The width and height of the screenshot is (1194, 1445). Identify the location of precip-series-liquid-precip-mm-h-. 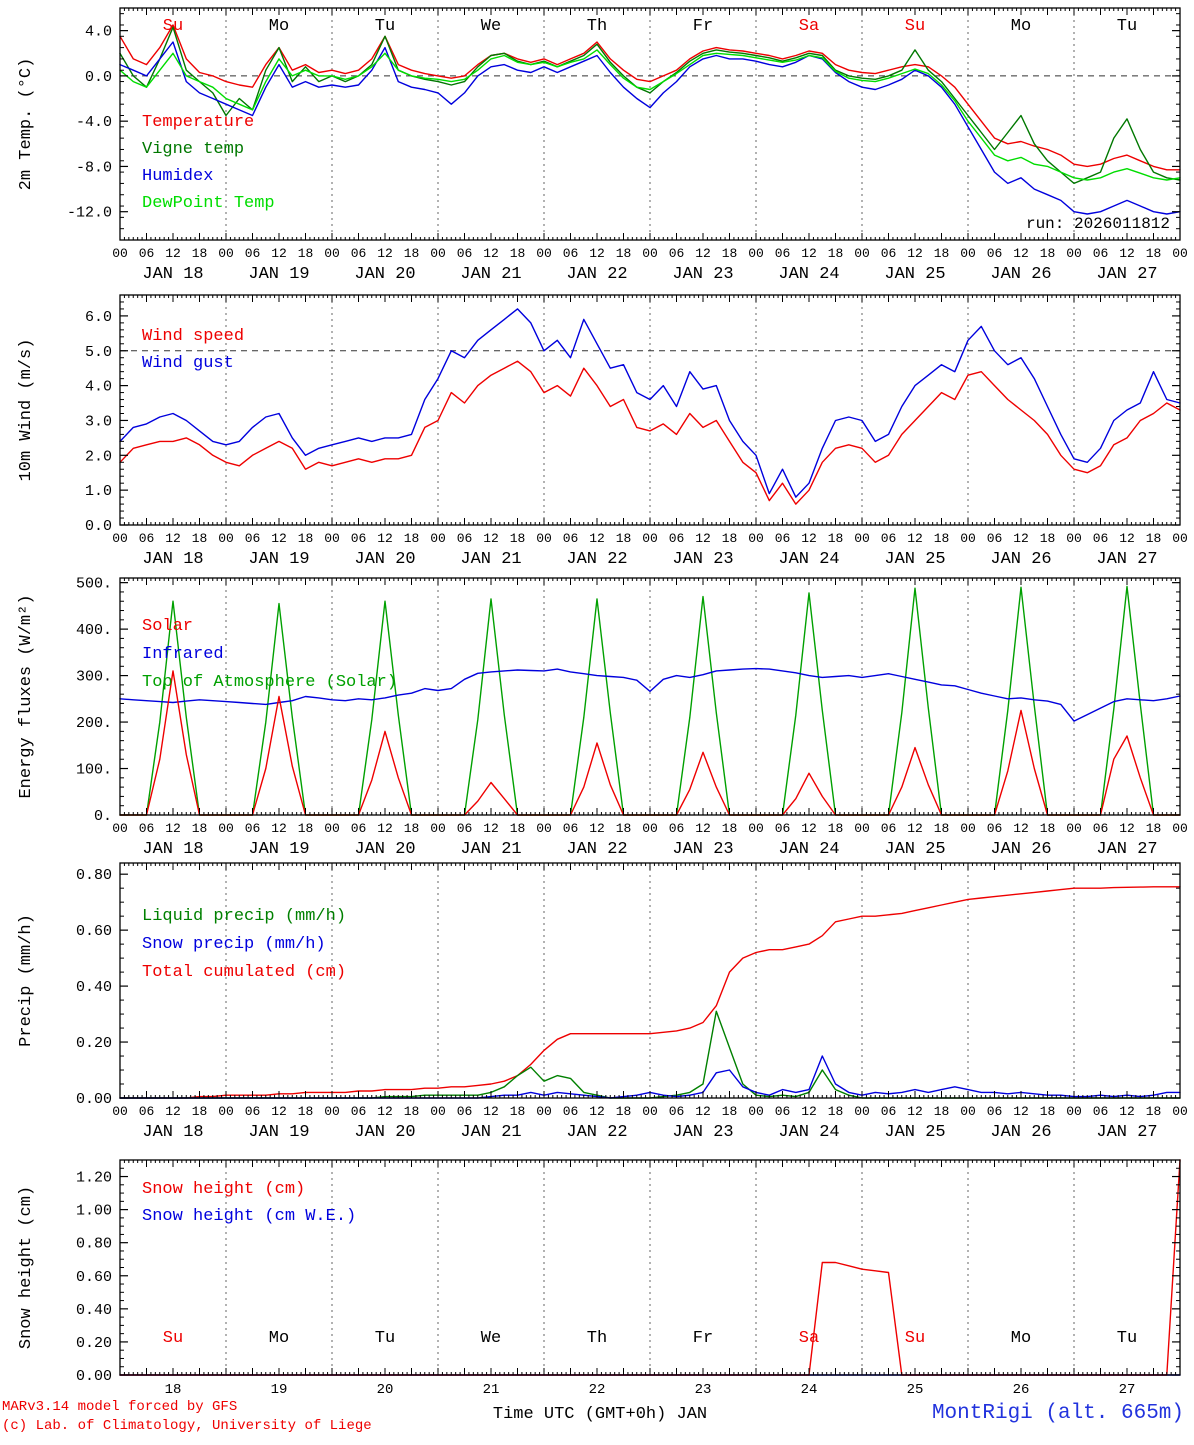
(650, 1054).